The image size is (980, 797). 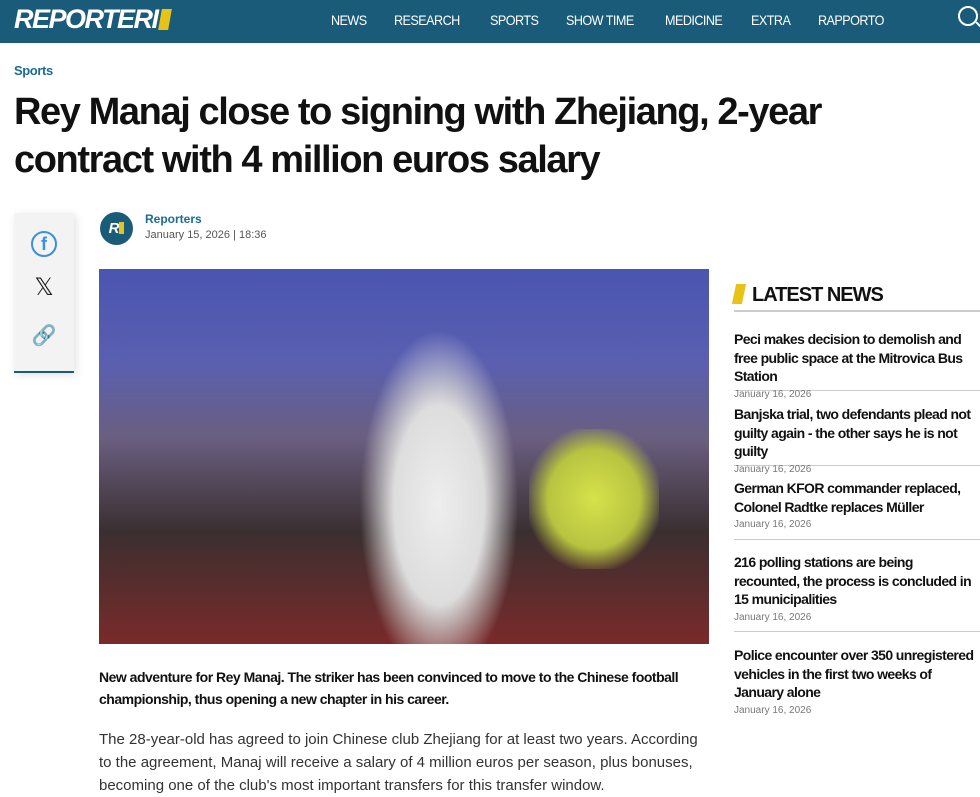 What do you see at coordinates (771, 20) in the screenshot?
I see `nav-extra: EXTRA` at bounding box center [771, 20].